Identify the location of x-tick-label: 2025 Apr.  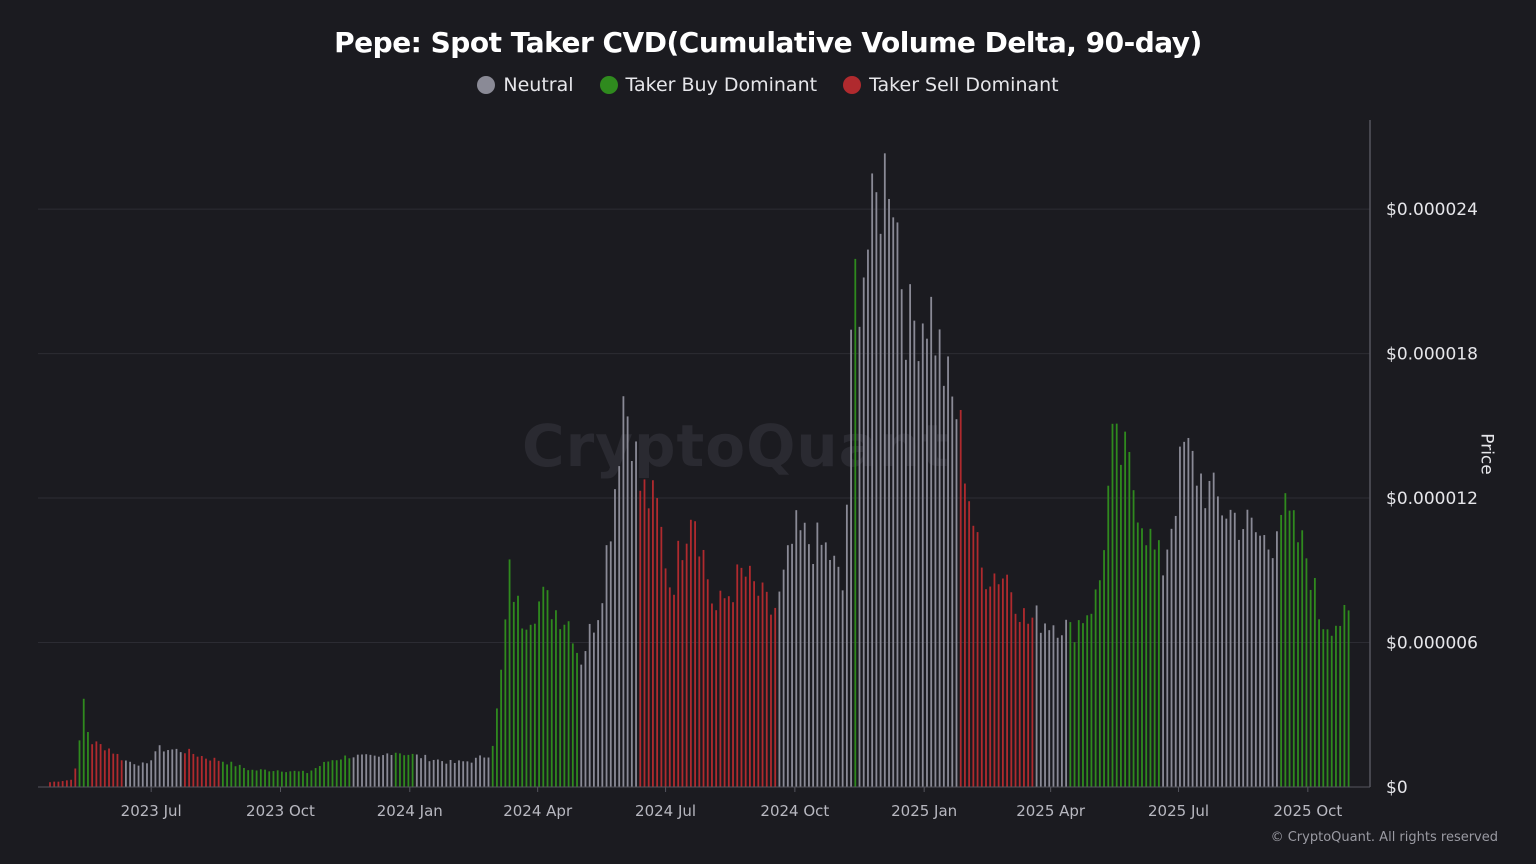
(1051, 811).